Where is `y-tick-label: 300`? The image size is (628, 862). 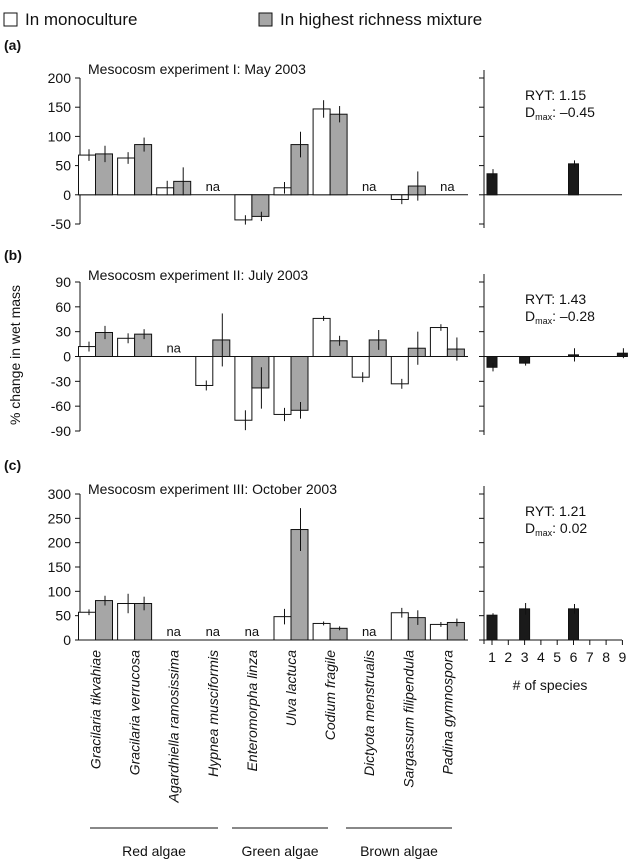 y-tick-label: 300 is located at coordinates (60, 494).